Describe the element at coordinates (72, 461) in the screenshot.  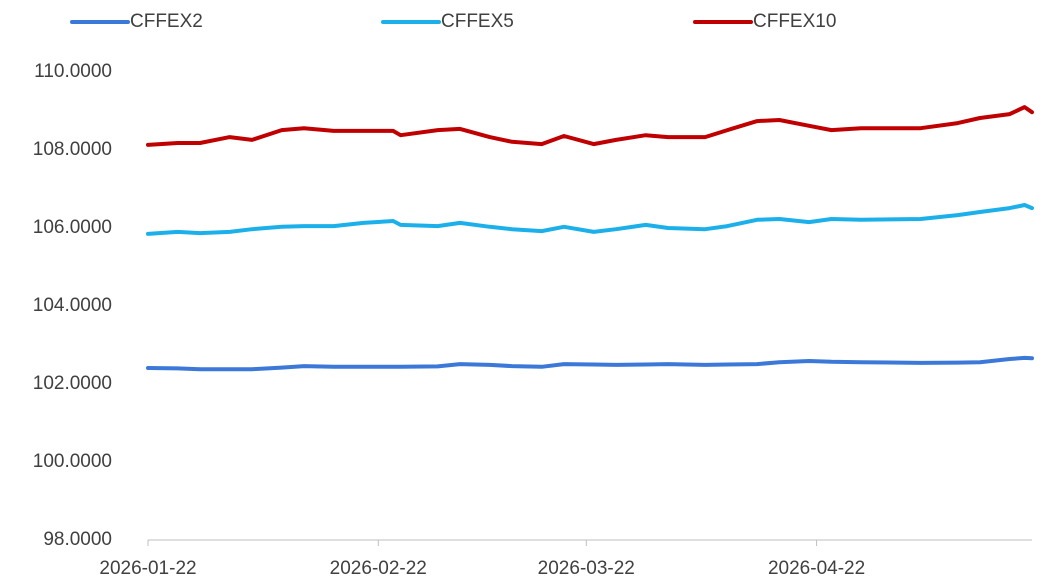
I see `y-tick-label: 100.0000` at that location.